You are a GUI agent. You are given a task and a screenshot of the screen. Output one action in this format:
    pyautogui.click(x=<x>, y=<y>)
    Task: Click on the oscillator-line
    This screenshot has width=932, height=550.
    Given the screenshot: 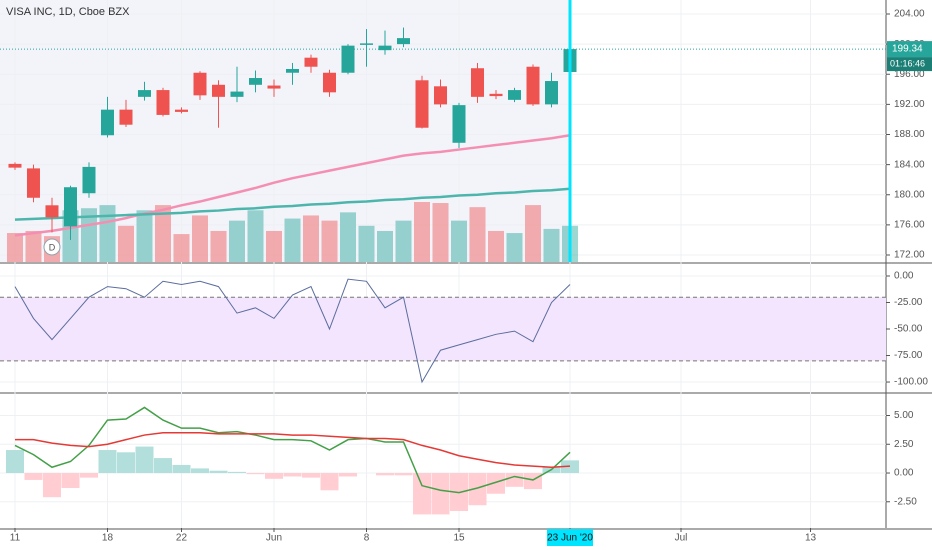 What is the action you would take?
    pyautogui.click(x=292, y=331)
    